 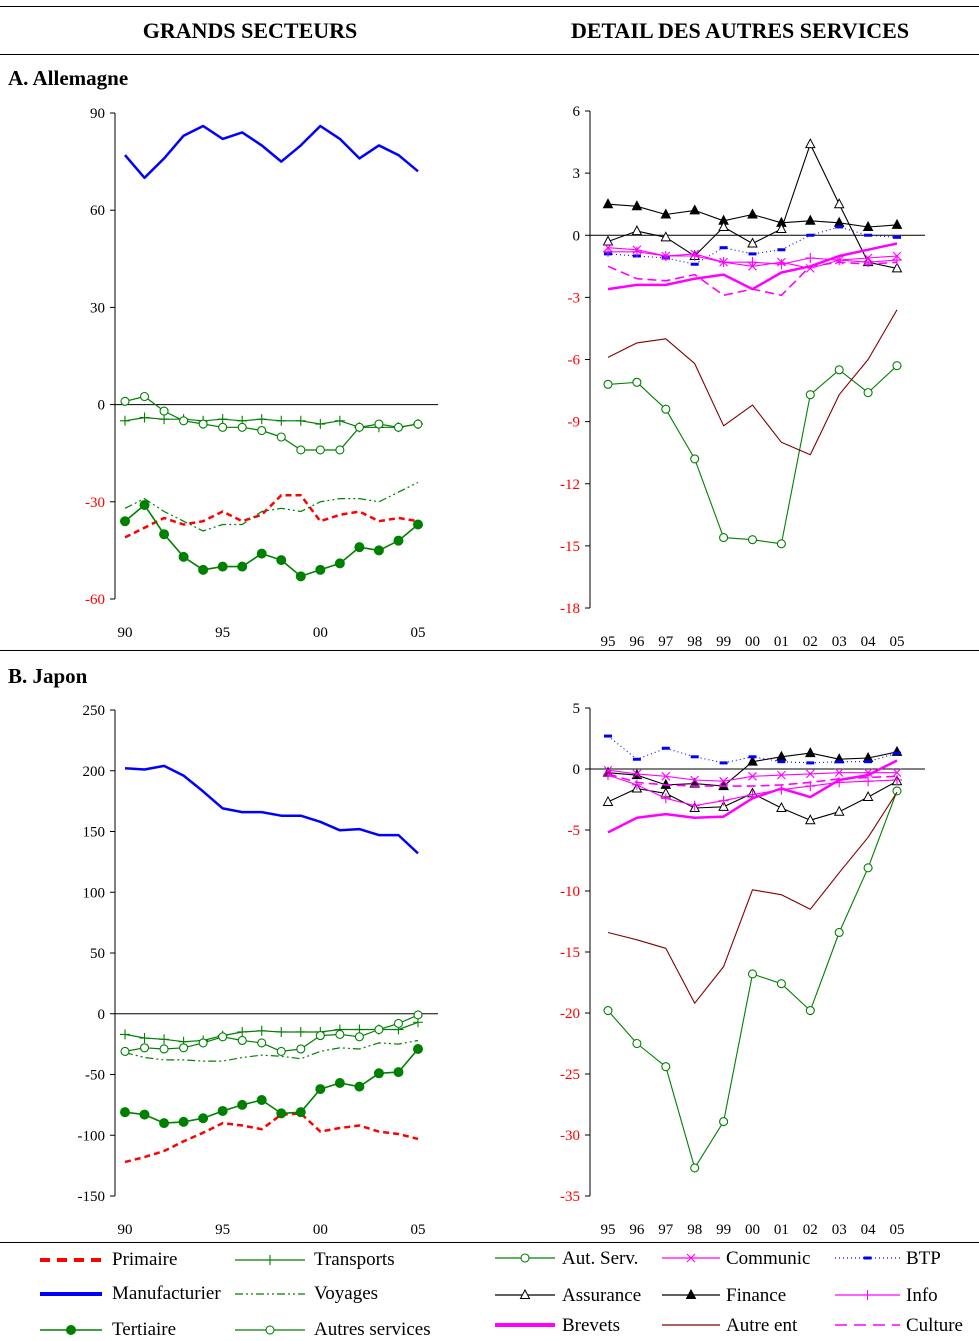 I want to click on series-line-autres_services, so click(x=271, y=1033).